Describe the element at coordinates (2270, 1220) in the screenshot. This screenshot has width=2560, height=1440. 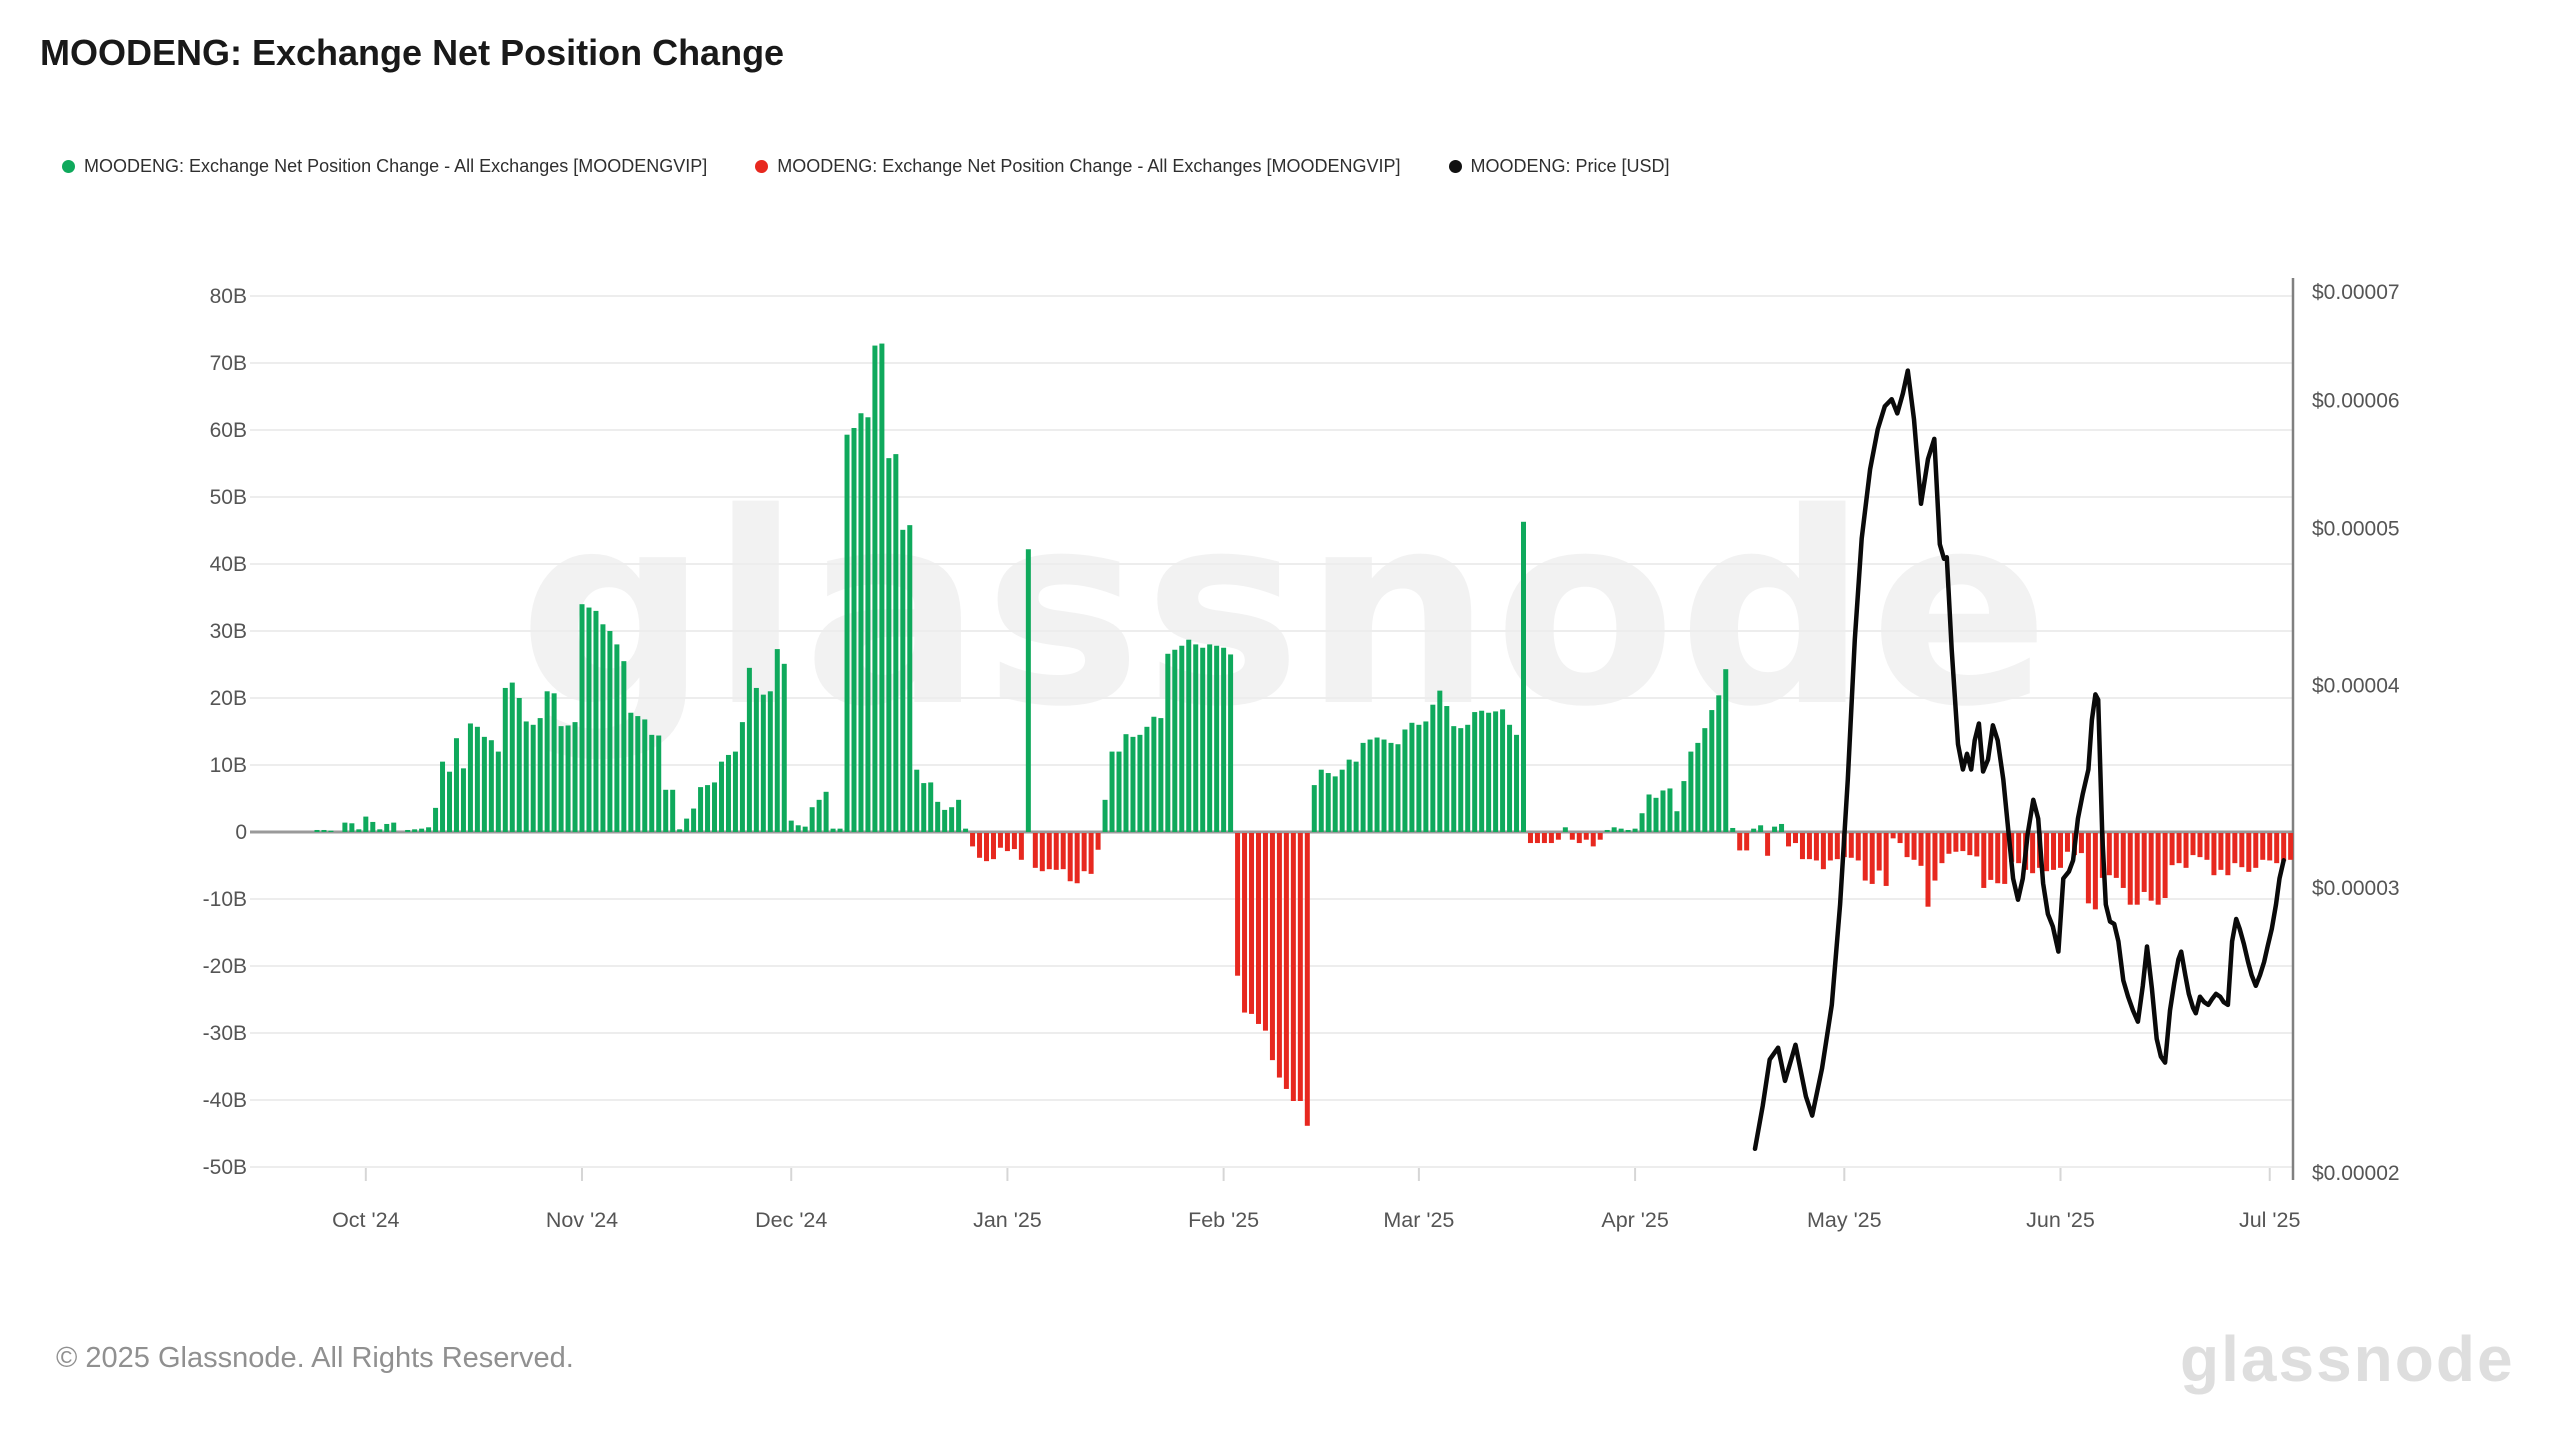
I see `month-label: Jul '25` at that location.